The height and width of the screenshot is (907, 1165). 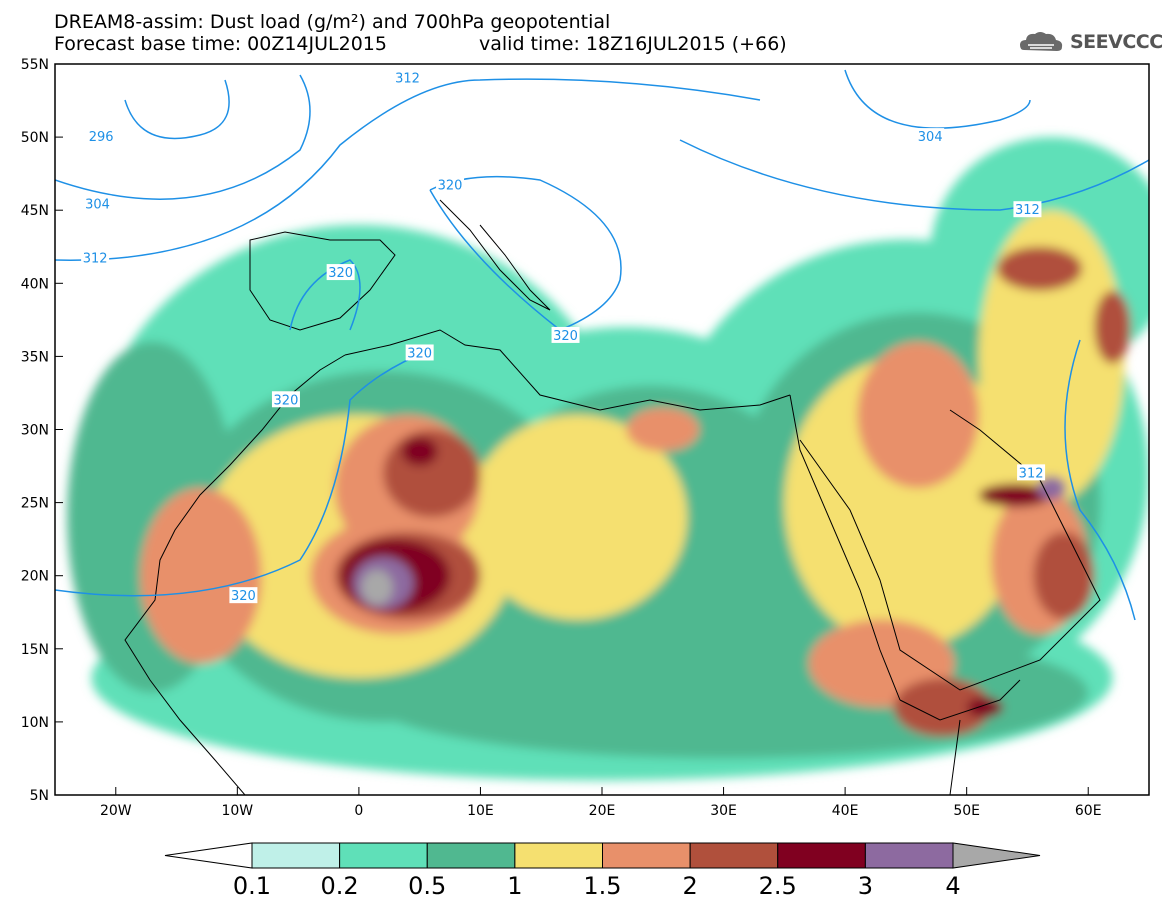 I want to click on coastline-east-africa, so click(x=960, y=737).